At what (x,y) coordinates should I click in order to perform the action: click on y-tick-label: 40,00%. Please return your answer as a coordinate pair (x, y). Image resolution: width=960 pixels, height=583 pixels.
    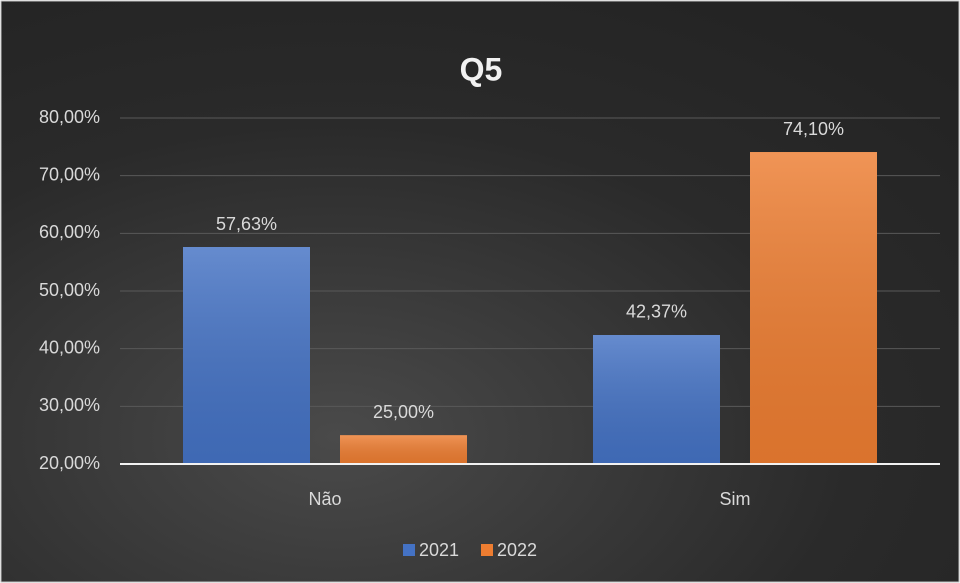
    Looking at the image, I should click on (69, 347).